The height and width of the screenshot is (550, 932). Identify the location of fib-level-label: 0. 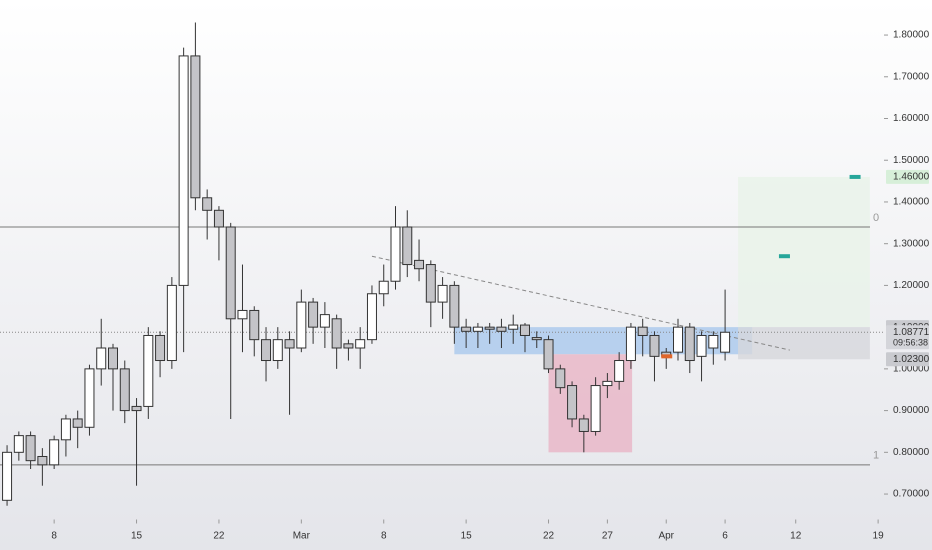
(876, 218).